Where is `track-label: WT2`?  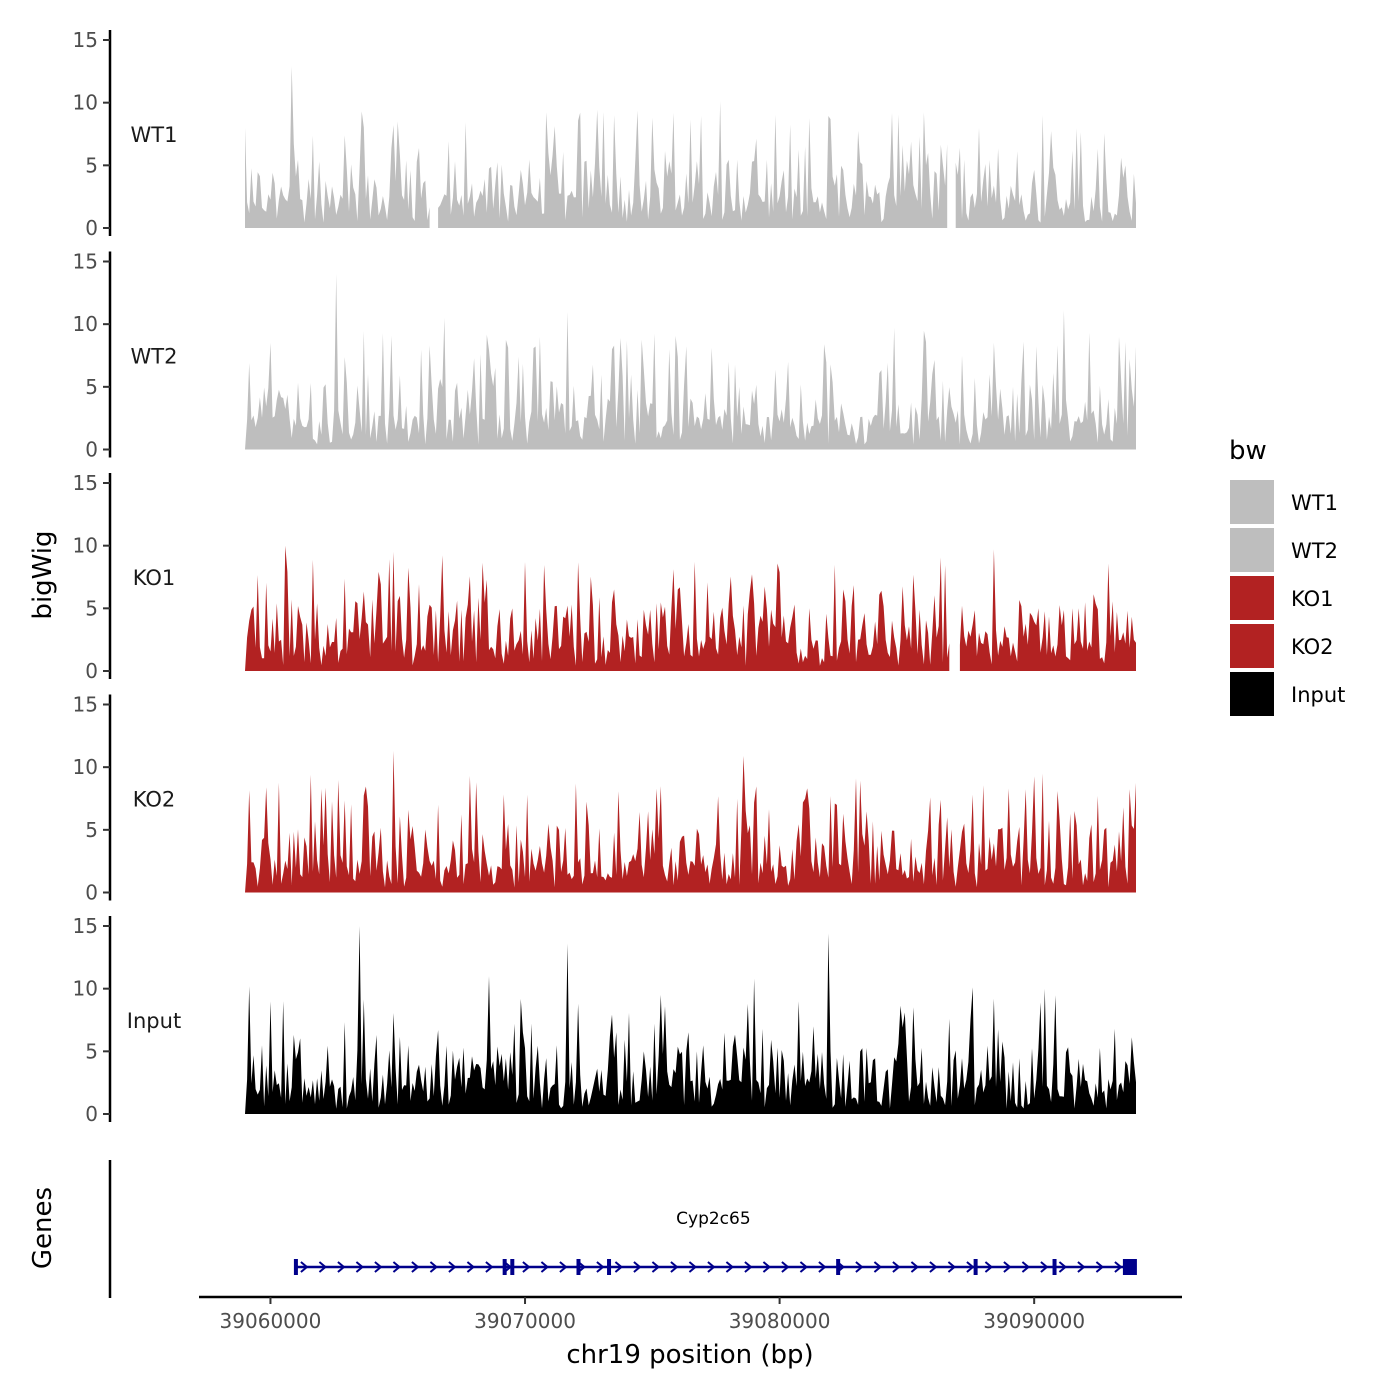
track-label: WT2 is located at coordinates (154, 357).